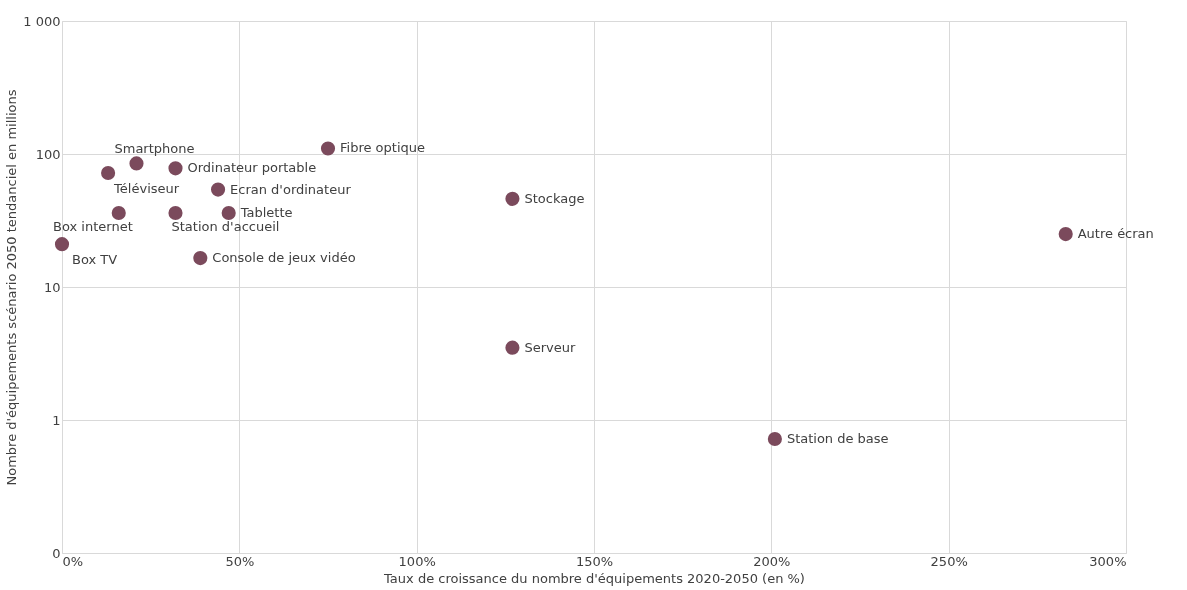  Describe the element at coordinates (95, 260) in the screenshot. I see `series-label: Box TV` at that location.